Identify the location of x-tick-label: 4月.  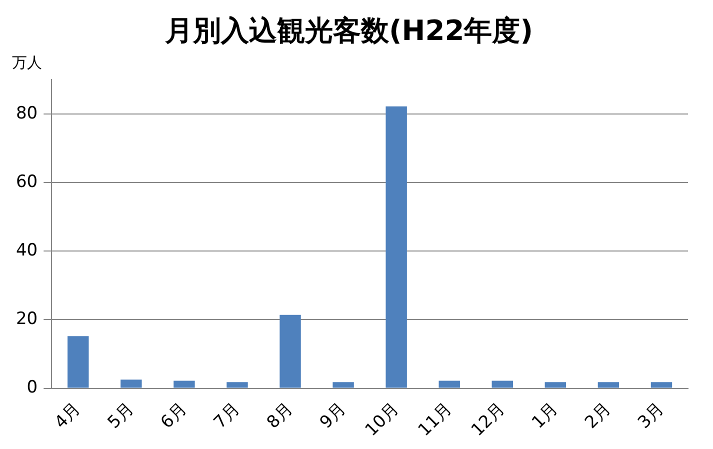
(67, 415).